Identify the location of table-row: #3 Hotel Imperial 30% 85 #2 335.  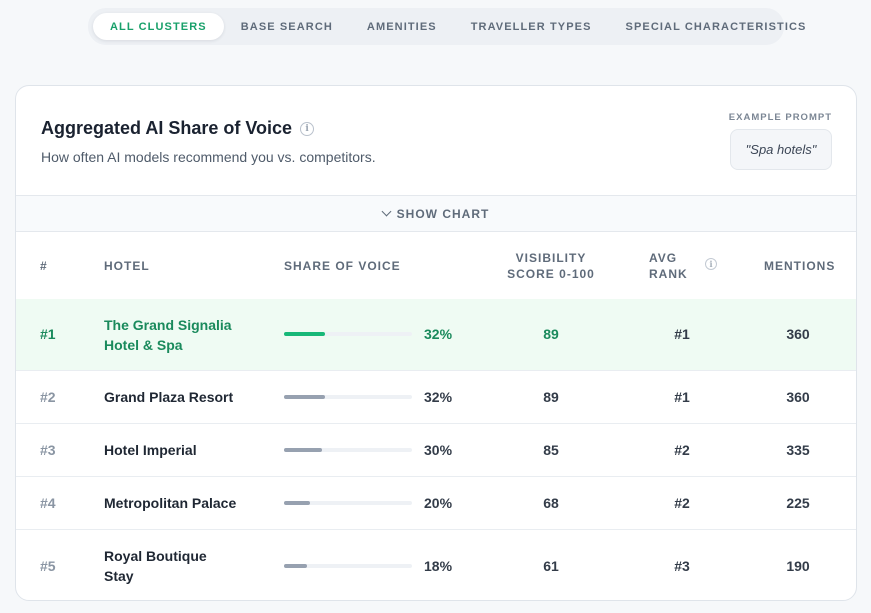
(436, 449).